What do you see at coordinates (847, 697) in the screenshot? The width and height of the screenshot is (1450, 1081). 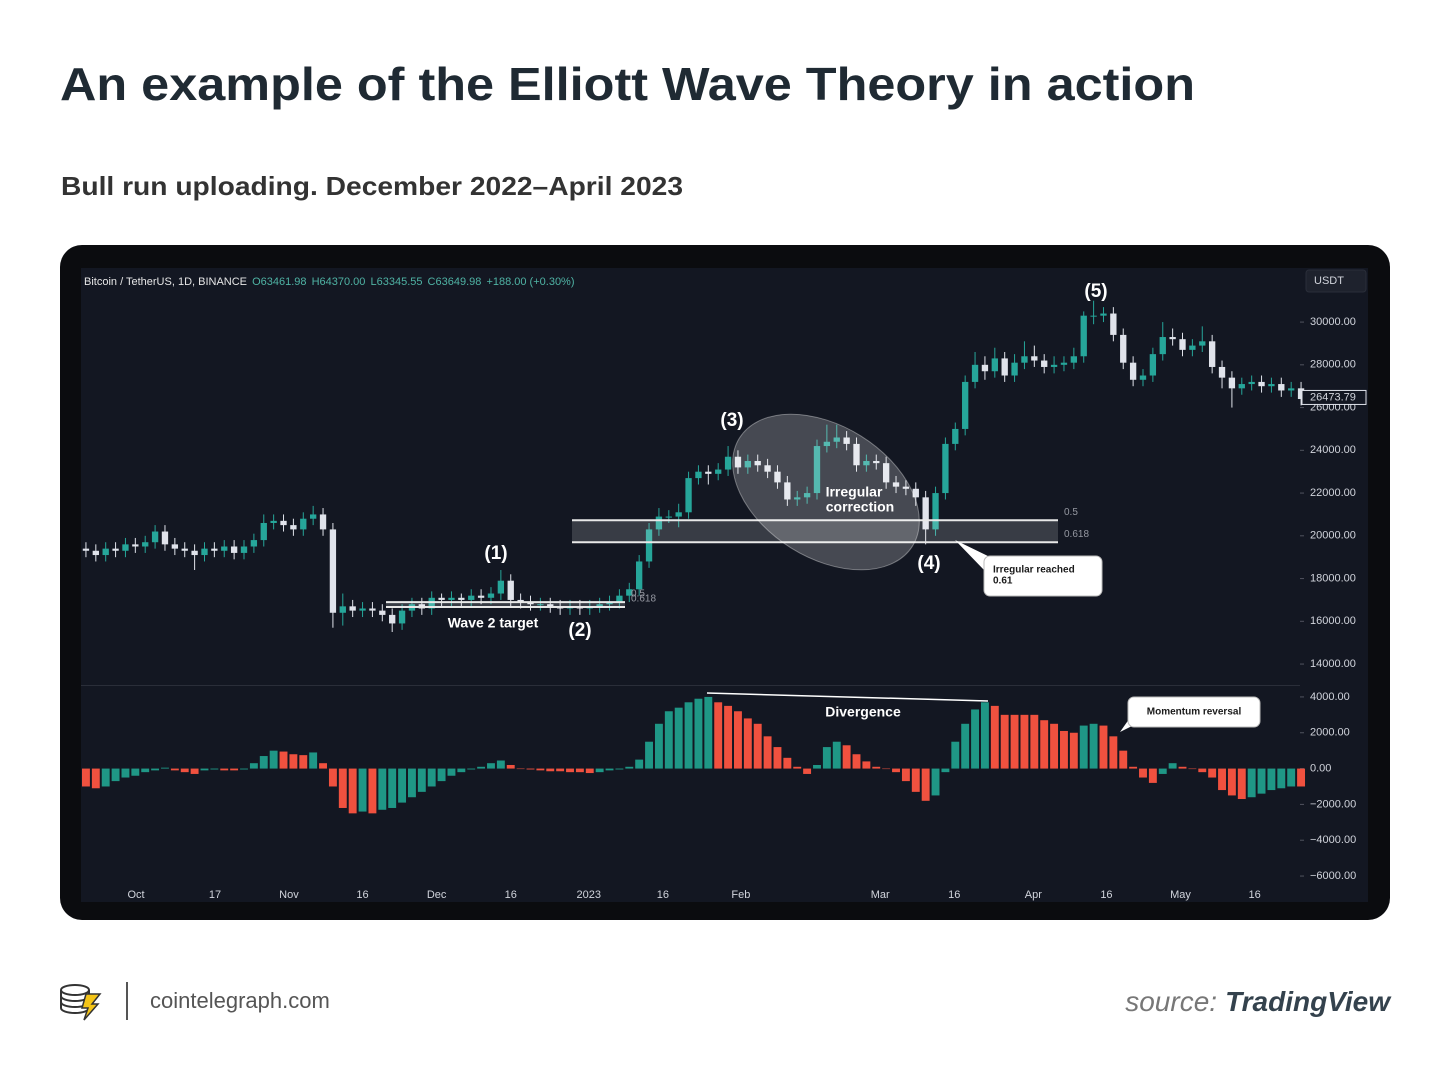 I see `divergence-line` at bounding box center [847, 697].